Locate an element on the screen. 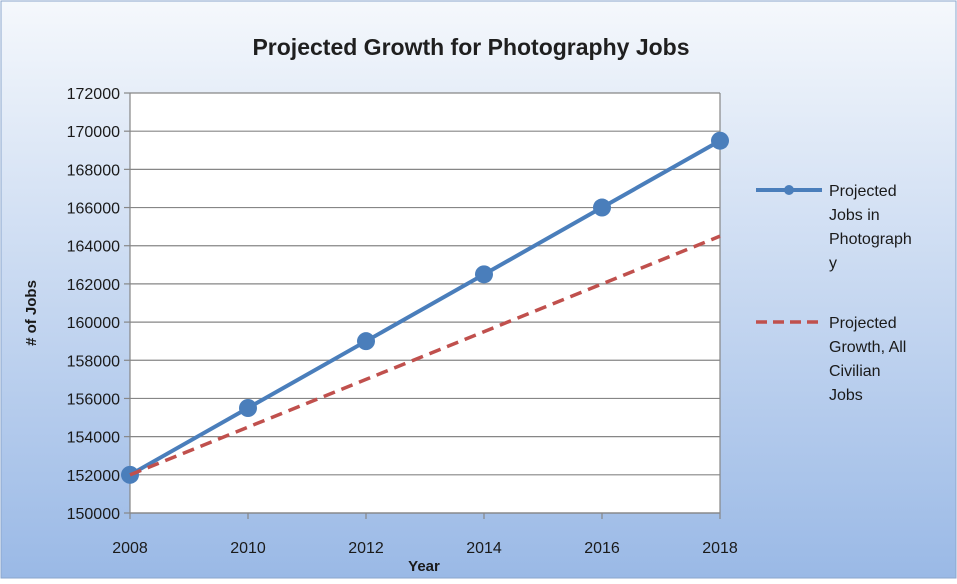  y-axis-title: # of Jobs is located at coordinates (31, 313).